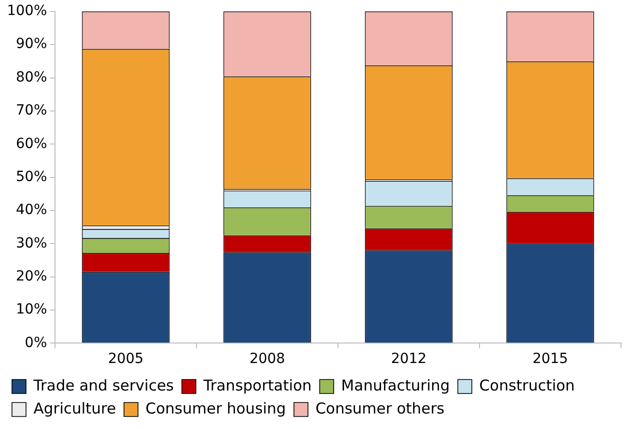 The image size is (629, 429). I want to click on y-tick-label: 80%, so click(32, 77).